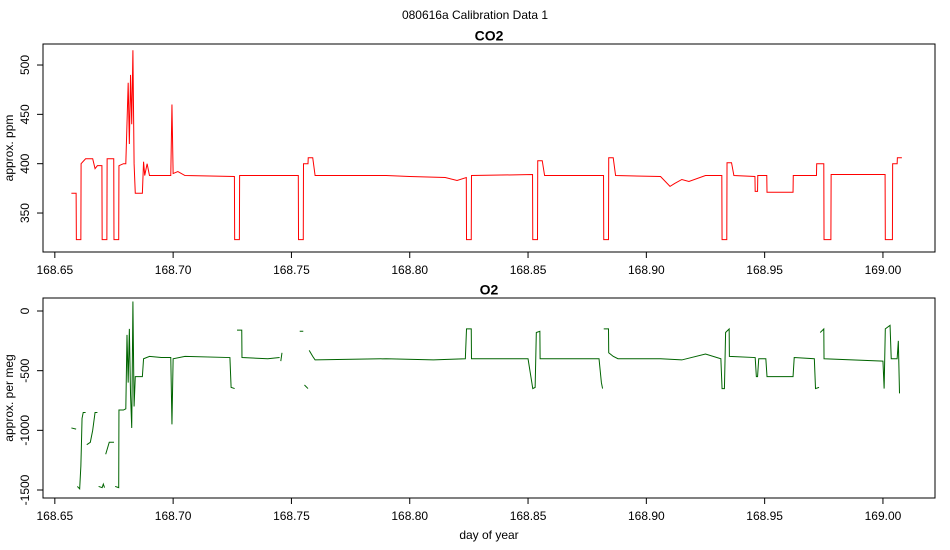  Describe the element at coordinates (25, 489) in the screenshot. I see `y-tick-label: -1500` at that location.